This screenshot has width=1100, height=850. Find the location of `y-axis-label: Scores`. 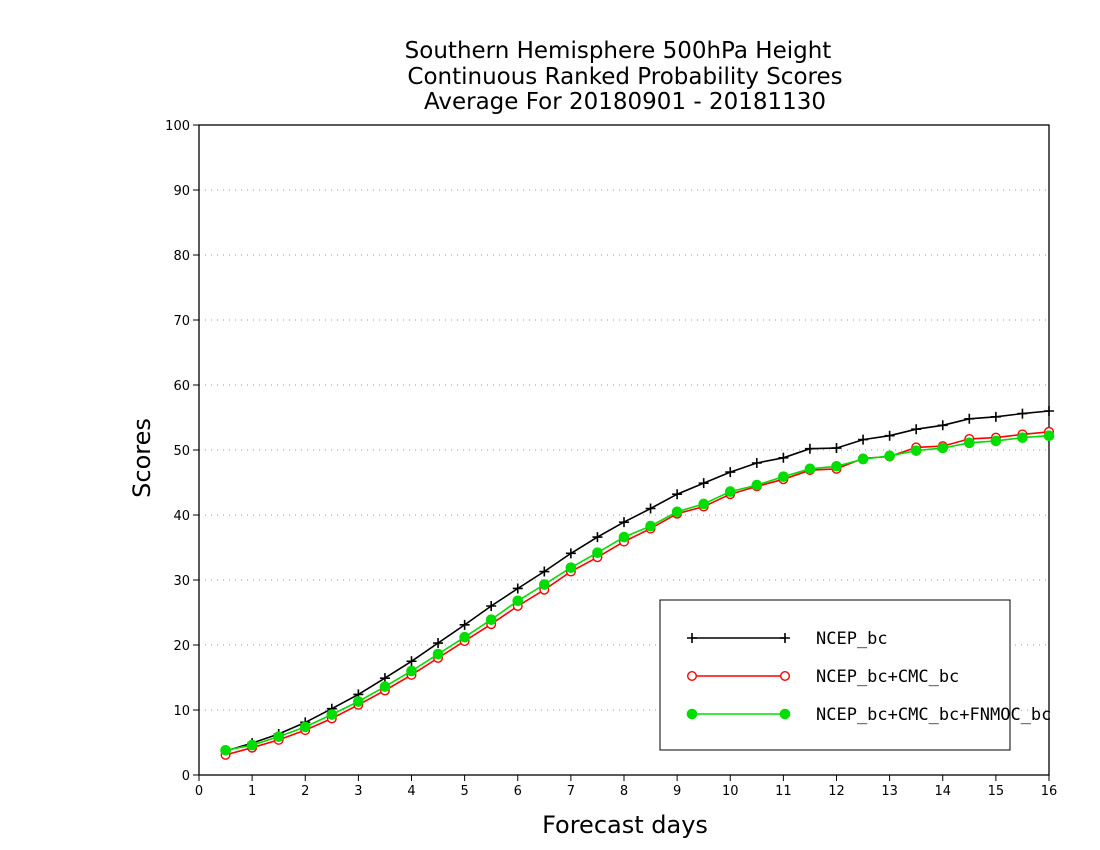

y-axis-label: Scores is located at coordinates (142, 458).